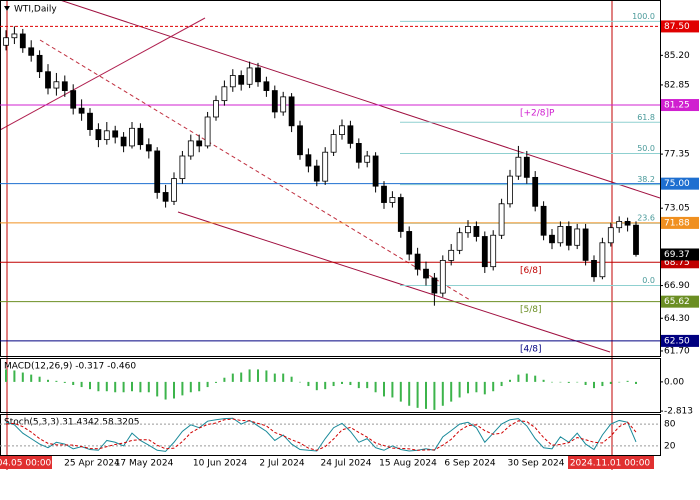  What do you see at coordinates (531, 271) in the screenshot?
I see `level-name: [6/8]` at bounding box center [531, 271].